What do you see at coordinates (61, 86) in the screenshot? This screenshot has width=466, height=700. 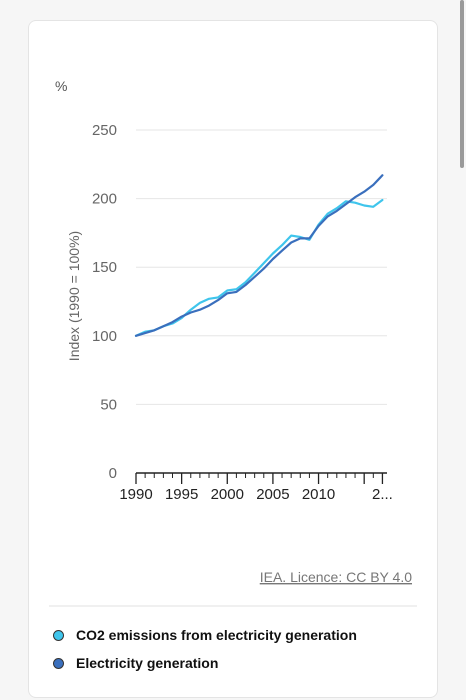 I see `unit-label: %` at bounding box center [61, 86].